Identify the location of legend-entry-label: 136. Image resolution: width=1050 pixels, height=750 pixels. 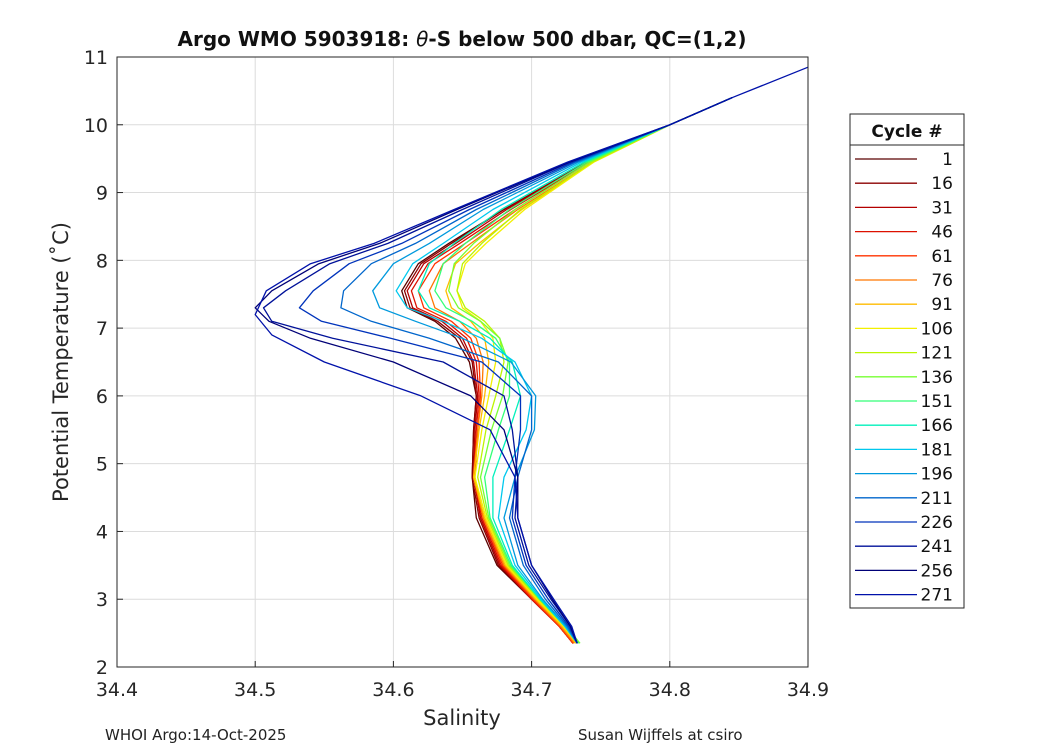
(937, 378).